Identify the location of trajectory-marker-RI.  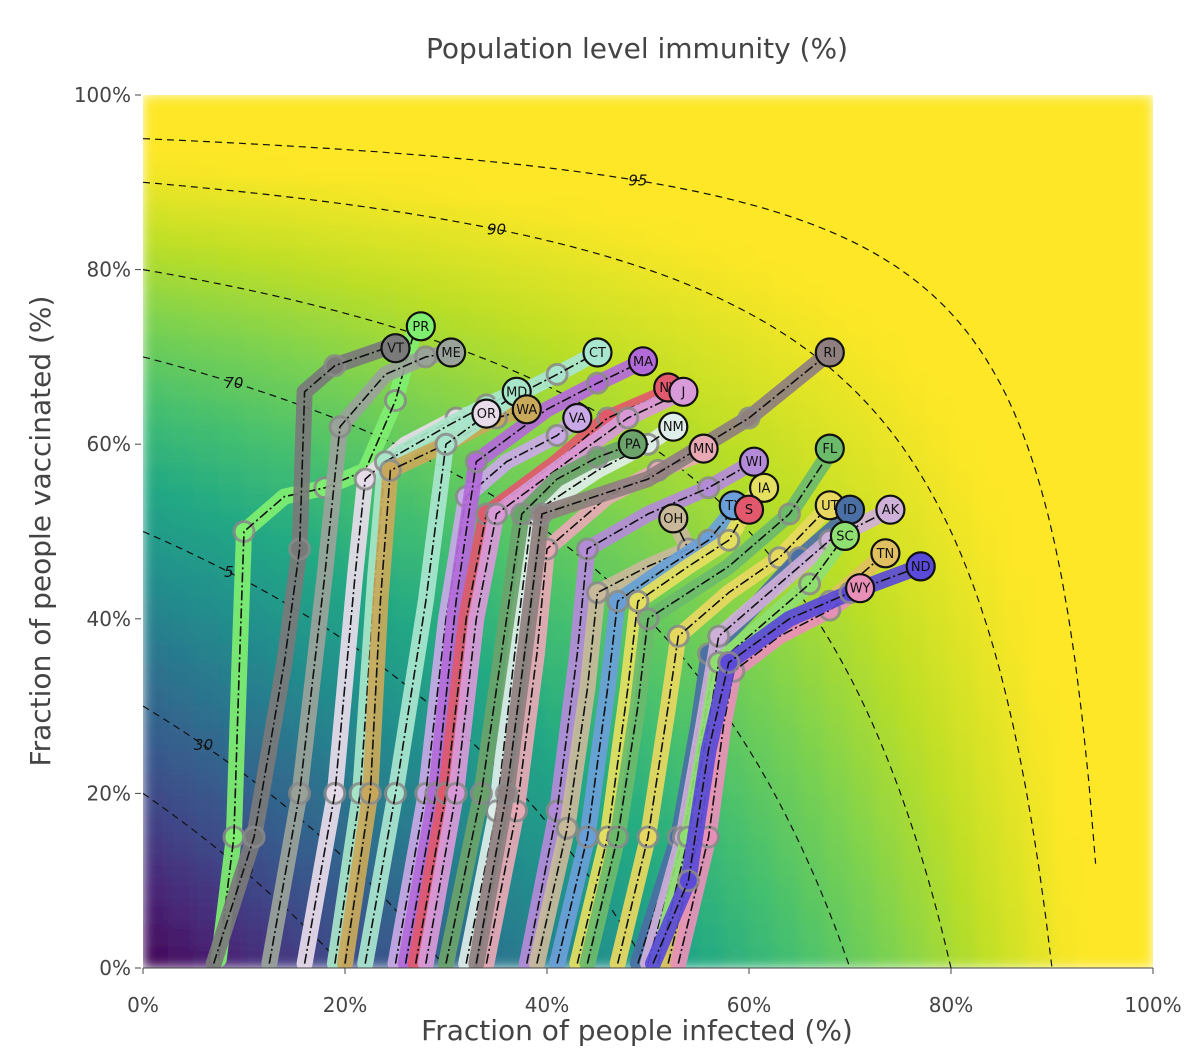
(507, 793).